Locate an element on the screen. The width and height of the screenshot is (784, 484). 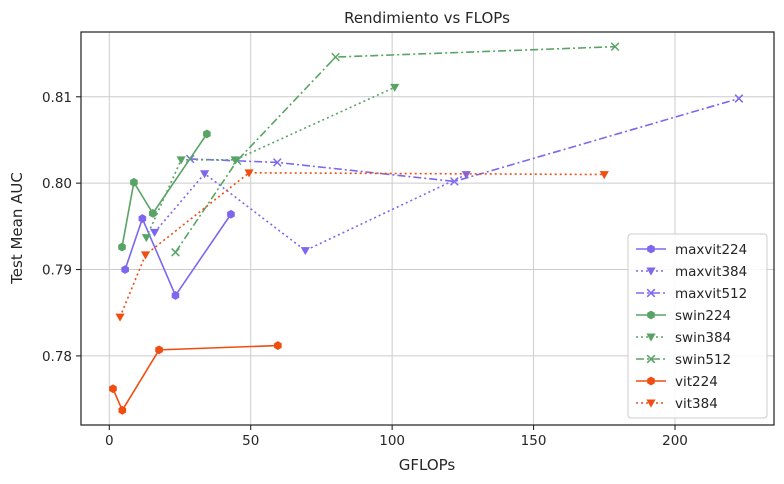
legend-item-swin384: swin384 is located at coordinates (683, 338).